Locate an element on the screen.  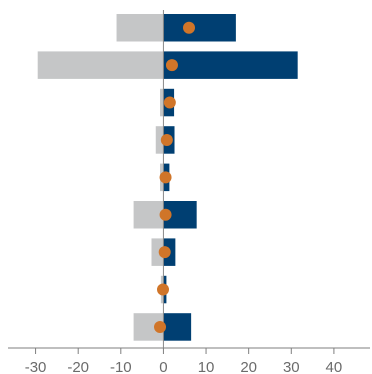
x-tick-label: 40 is located at coordinates (334, 366).